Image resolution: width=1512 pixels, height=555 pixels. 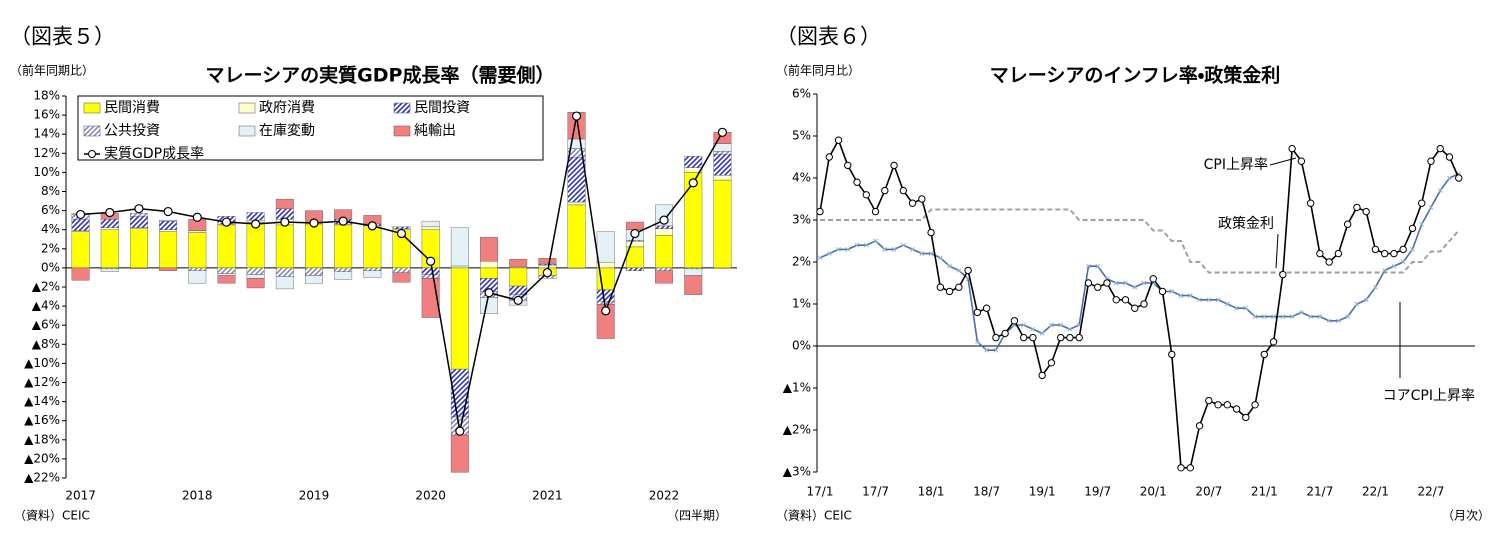 What do you see at coordinates (52, 70) in the screenshot?
I see `y-unit-label: （前年同期比）` at bounding box center [52, 70].